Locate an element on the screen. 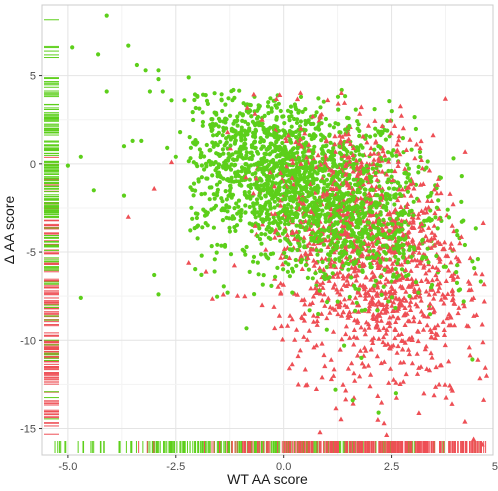 Image resolution: width=498 pixels, height=491 pixels. x-axis-title: WT AA score is located at coordinates (267, 479).